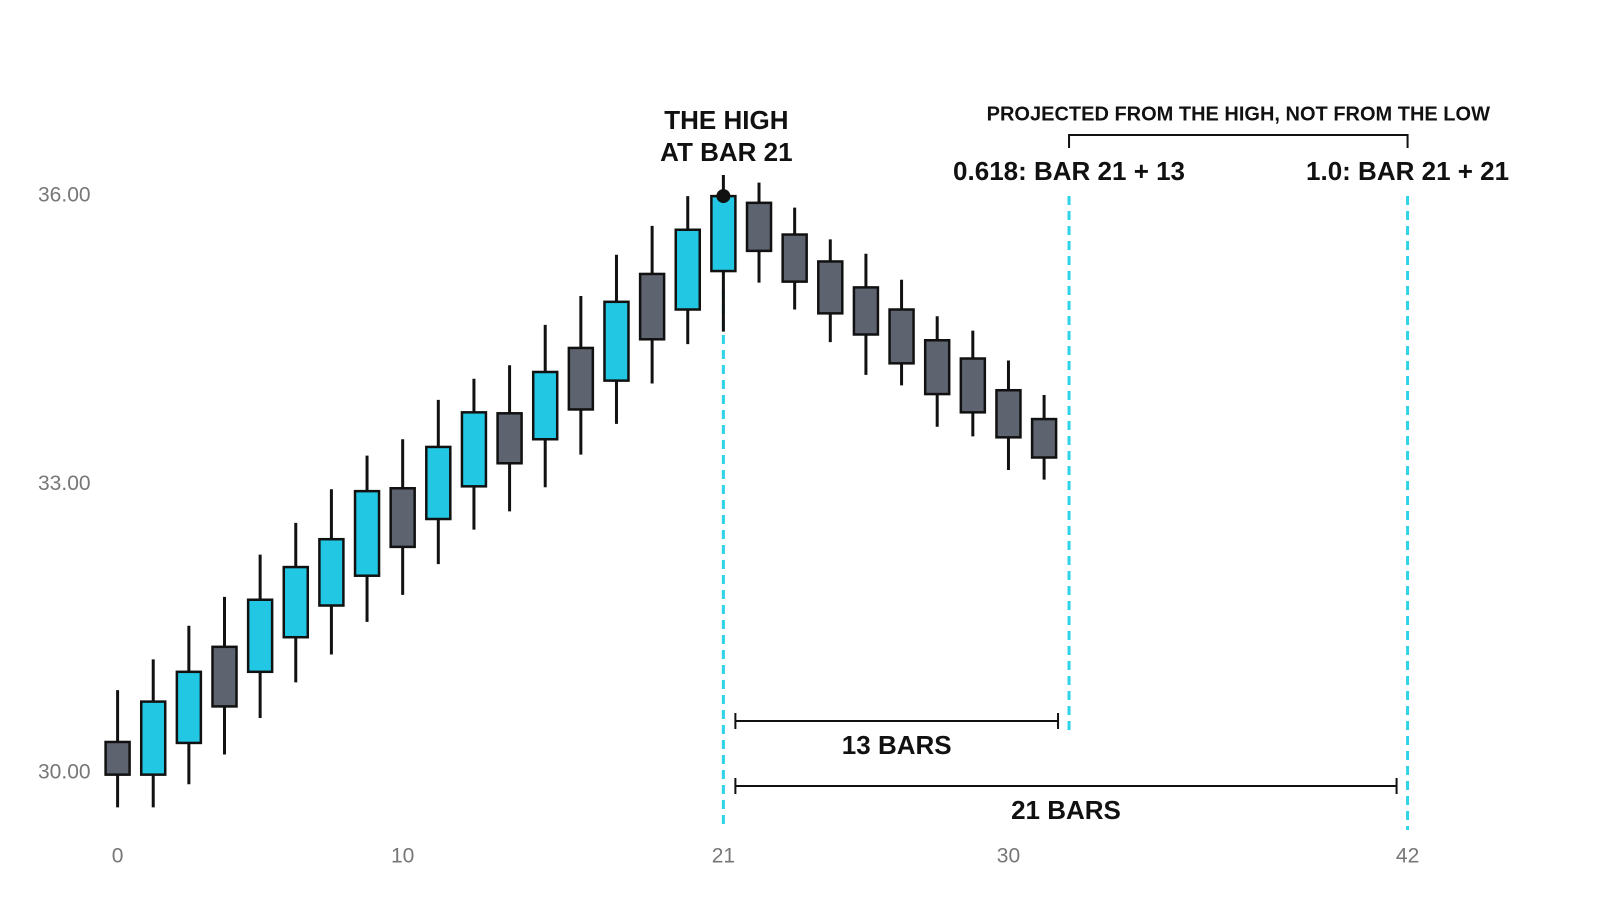 The width and height of the screenshot is (1600, 914). I want to click on y-tick-label: 33.00, so click(64, 483).